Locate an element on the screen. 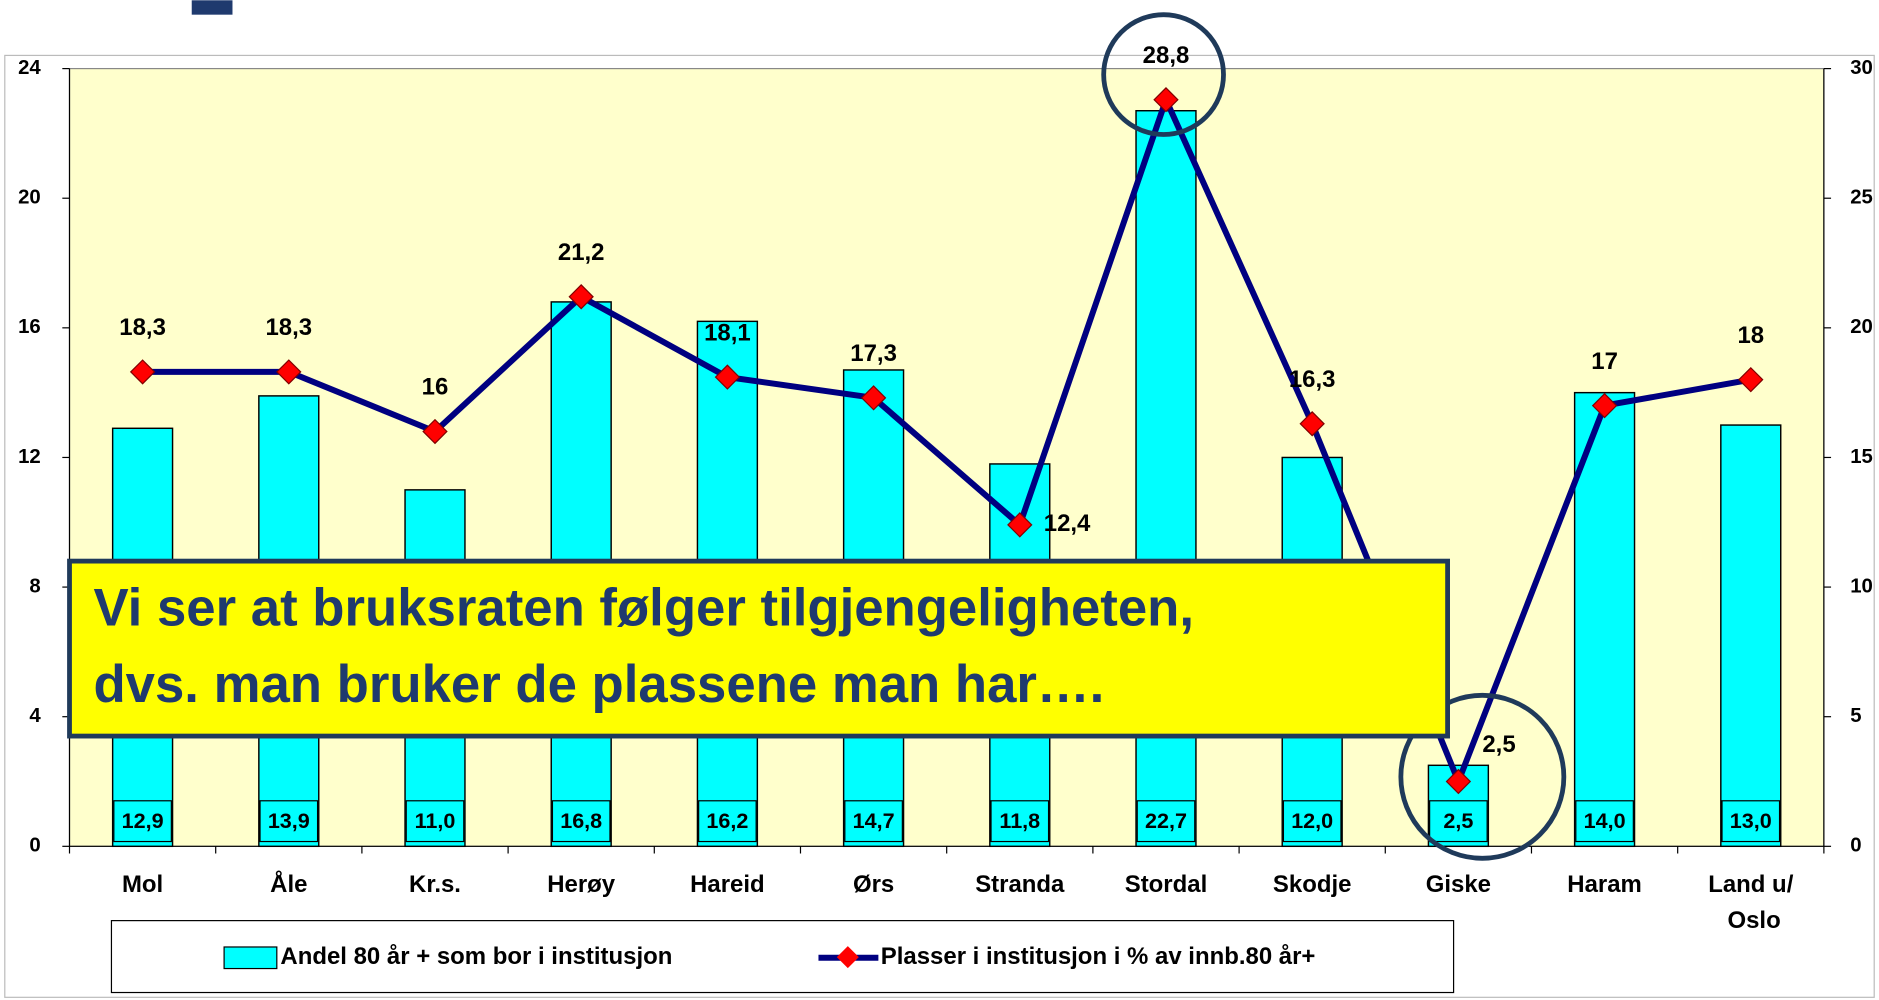 Image resolution: width=1879 pixels, height=1000 pixels. bar-label: 11,0 is located at coordinates (435, 820).